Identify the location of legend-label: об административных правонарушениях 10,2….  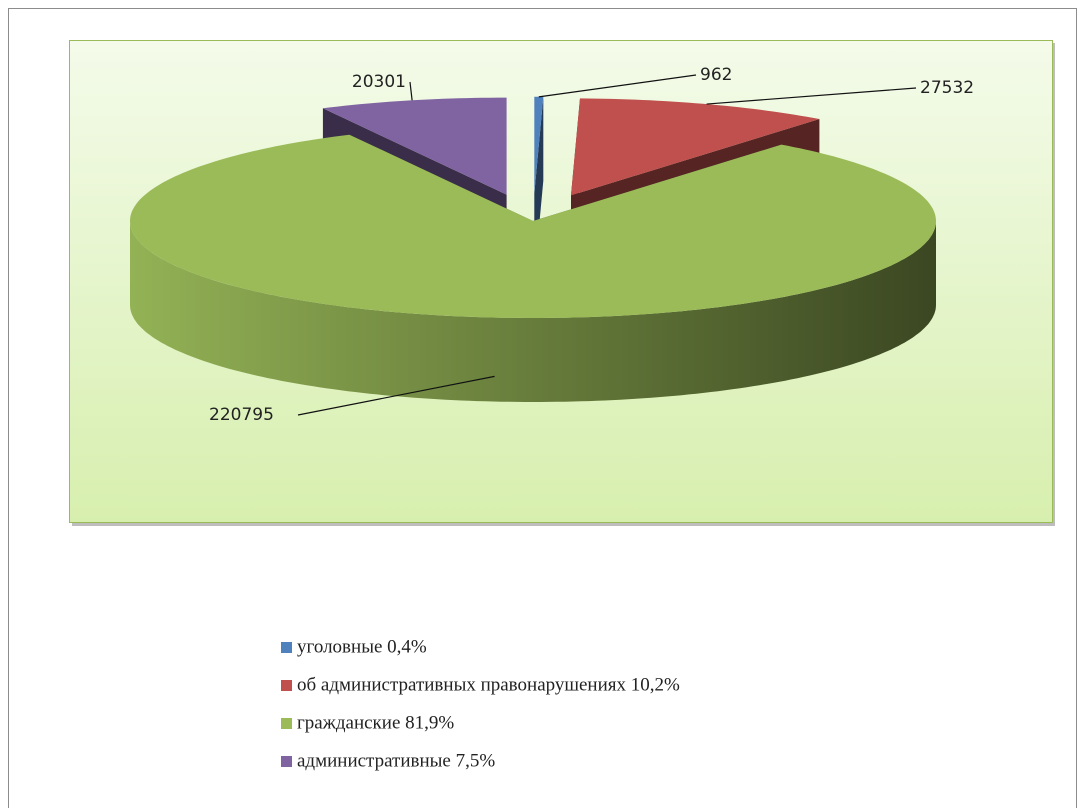
(488, 684).